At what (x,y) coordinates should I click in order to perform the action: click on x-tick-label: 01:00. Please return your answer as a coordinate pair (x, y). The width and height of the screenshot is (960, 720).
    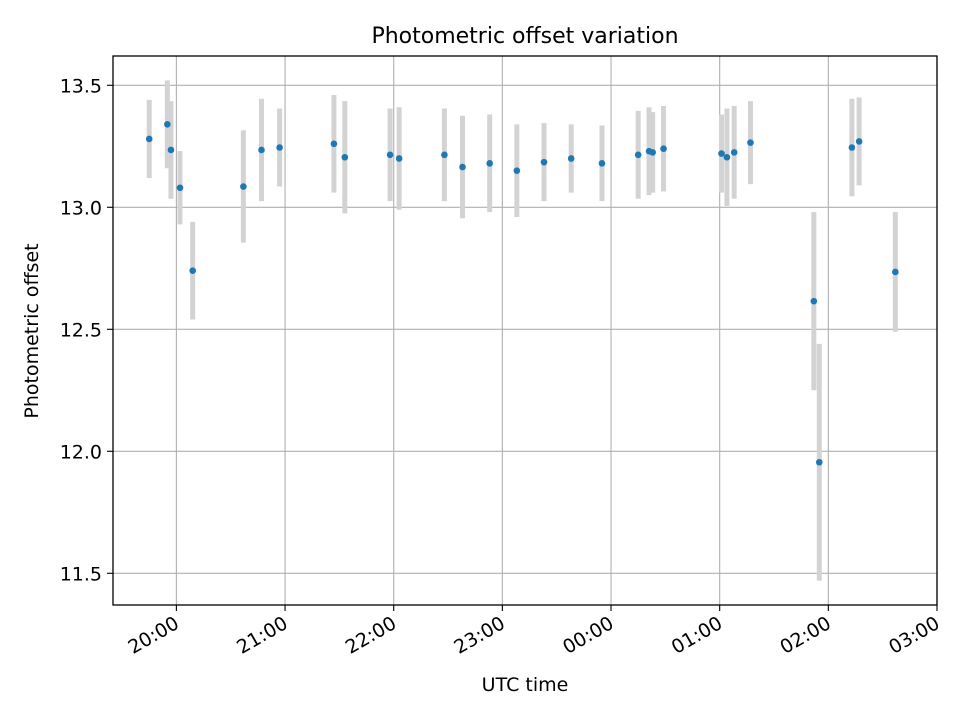
    Looking at the image, I should click on (697, 635).